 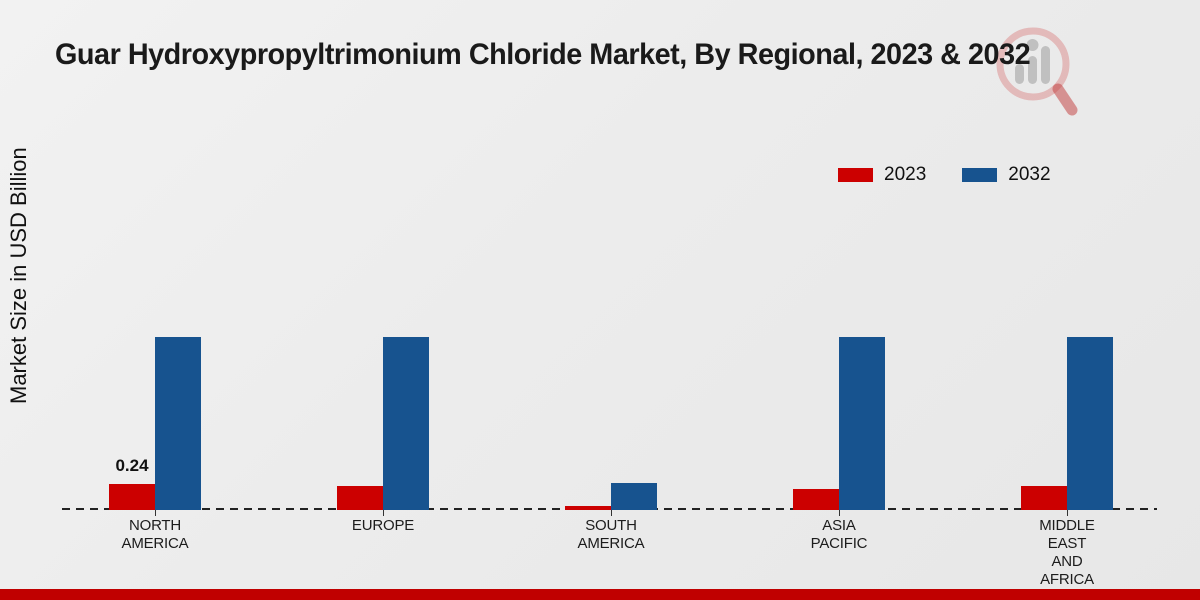 What do you see at coordinates (816, 499) in the screenshot?
I see `bar-2023-asia-pacific` at bounding box center [816, 499].